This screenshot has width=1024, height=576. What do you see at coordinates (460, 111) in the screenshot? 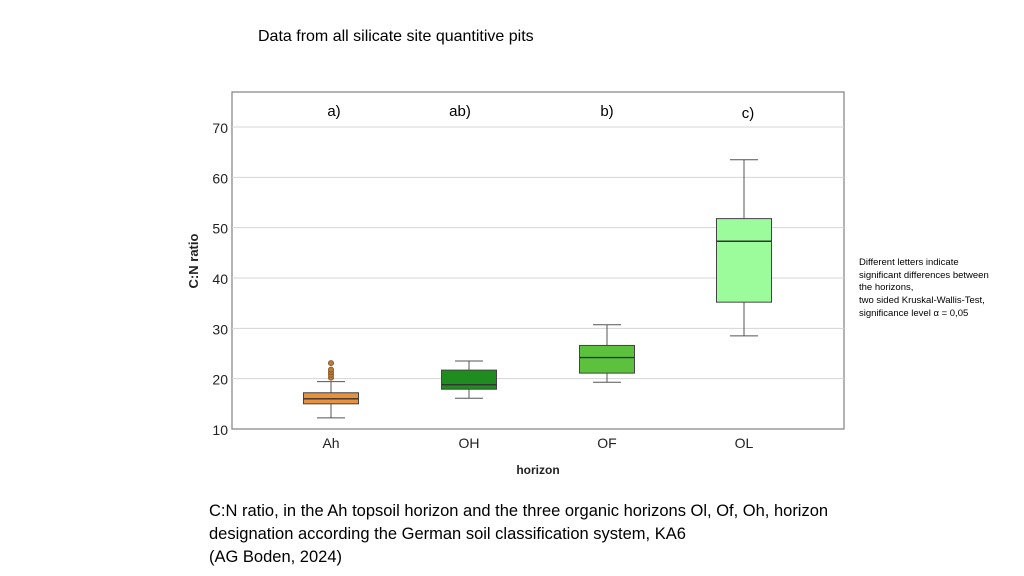
I see `significance-letter: ab)` at bounding box center [460, 111].